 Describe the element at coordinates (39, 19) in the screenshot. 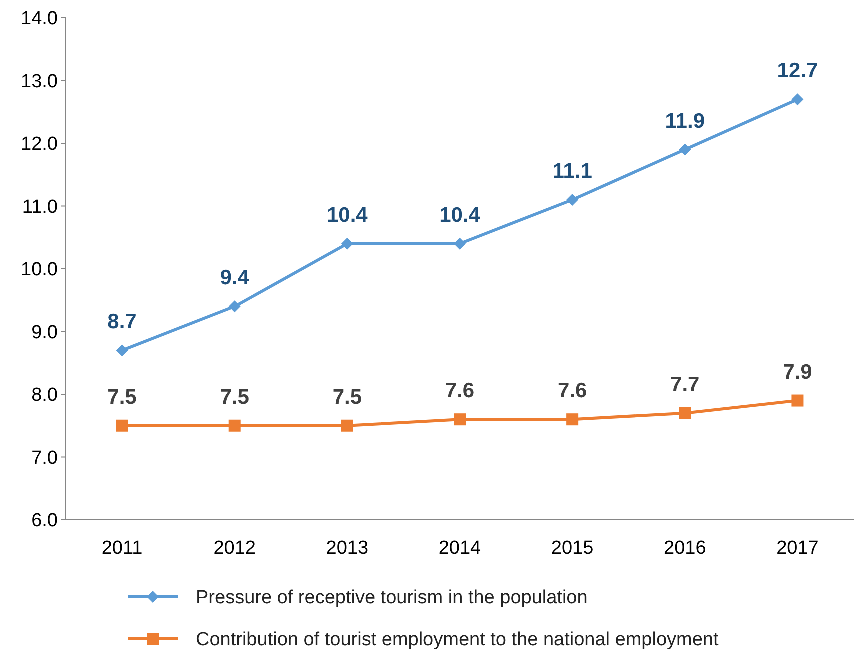

I see `y-tick-label: 14.0` at that location.